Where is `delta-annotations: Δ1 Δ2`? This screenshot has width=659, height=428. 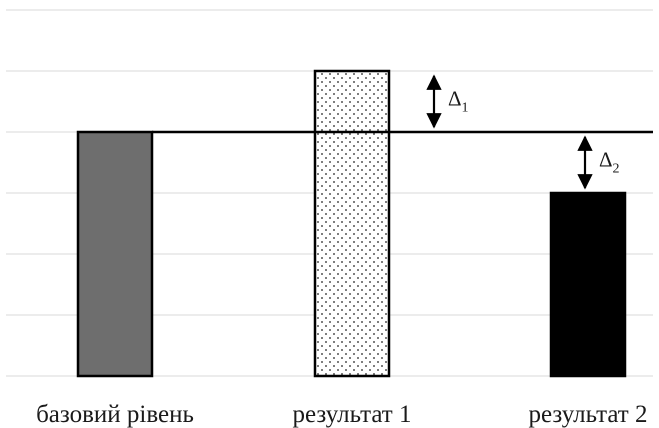 delta-annotations: Δ1 Δ2 is located at coordinates (523, 132).